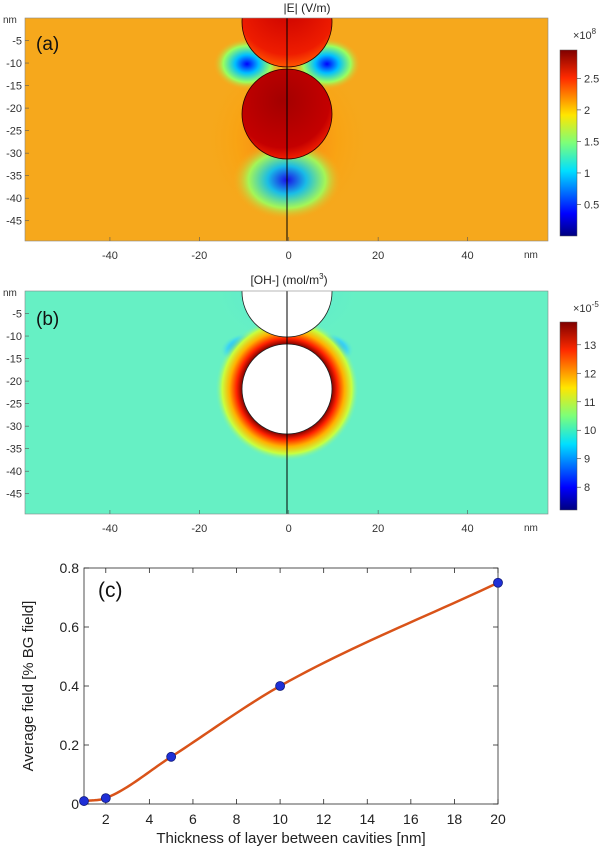  Describe the element at coordinates (586, 307) in the screenshot. I see `panel-b-colorbar-multiplier: ×10⁻⁵` at that location.